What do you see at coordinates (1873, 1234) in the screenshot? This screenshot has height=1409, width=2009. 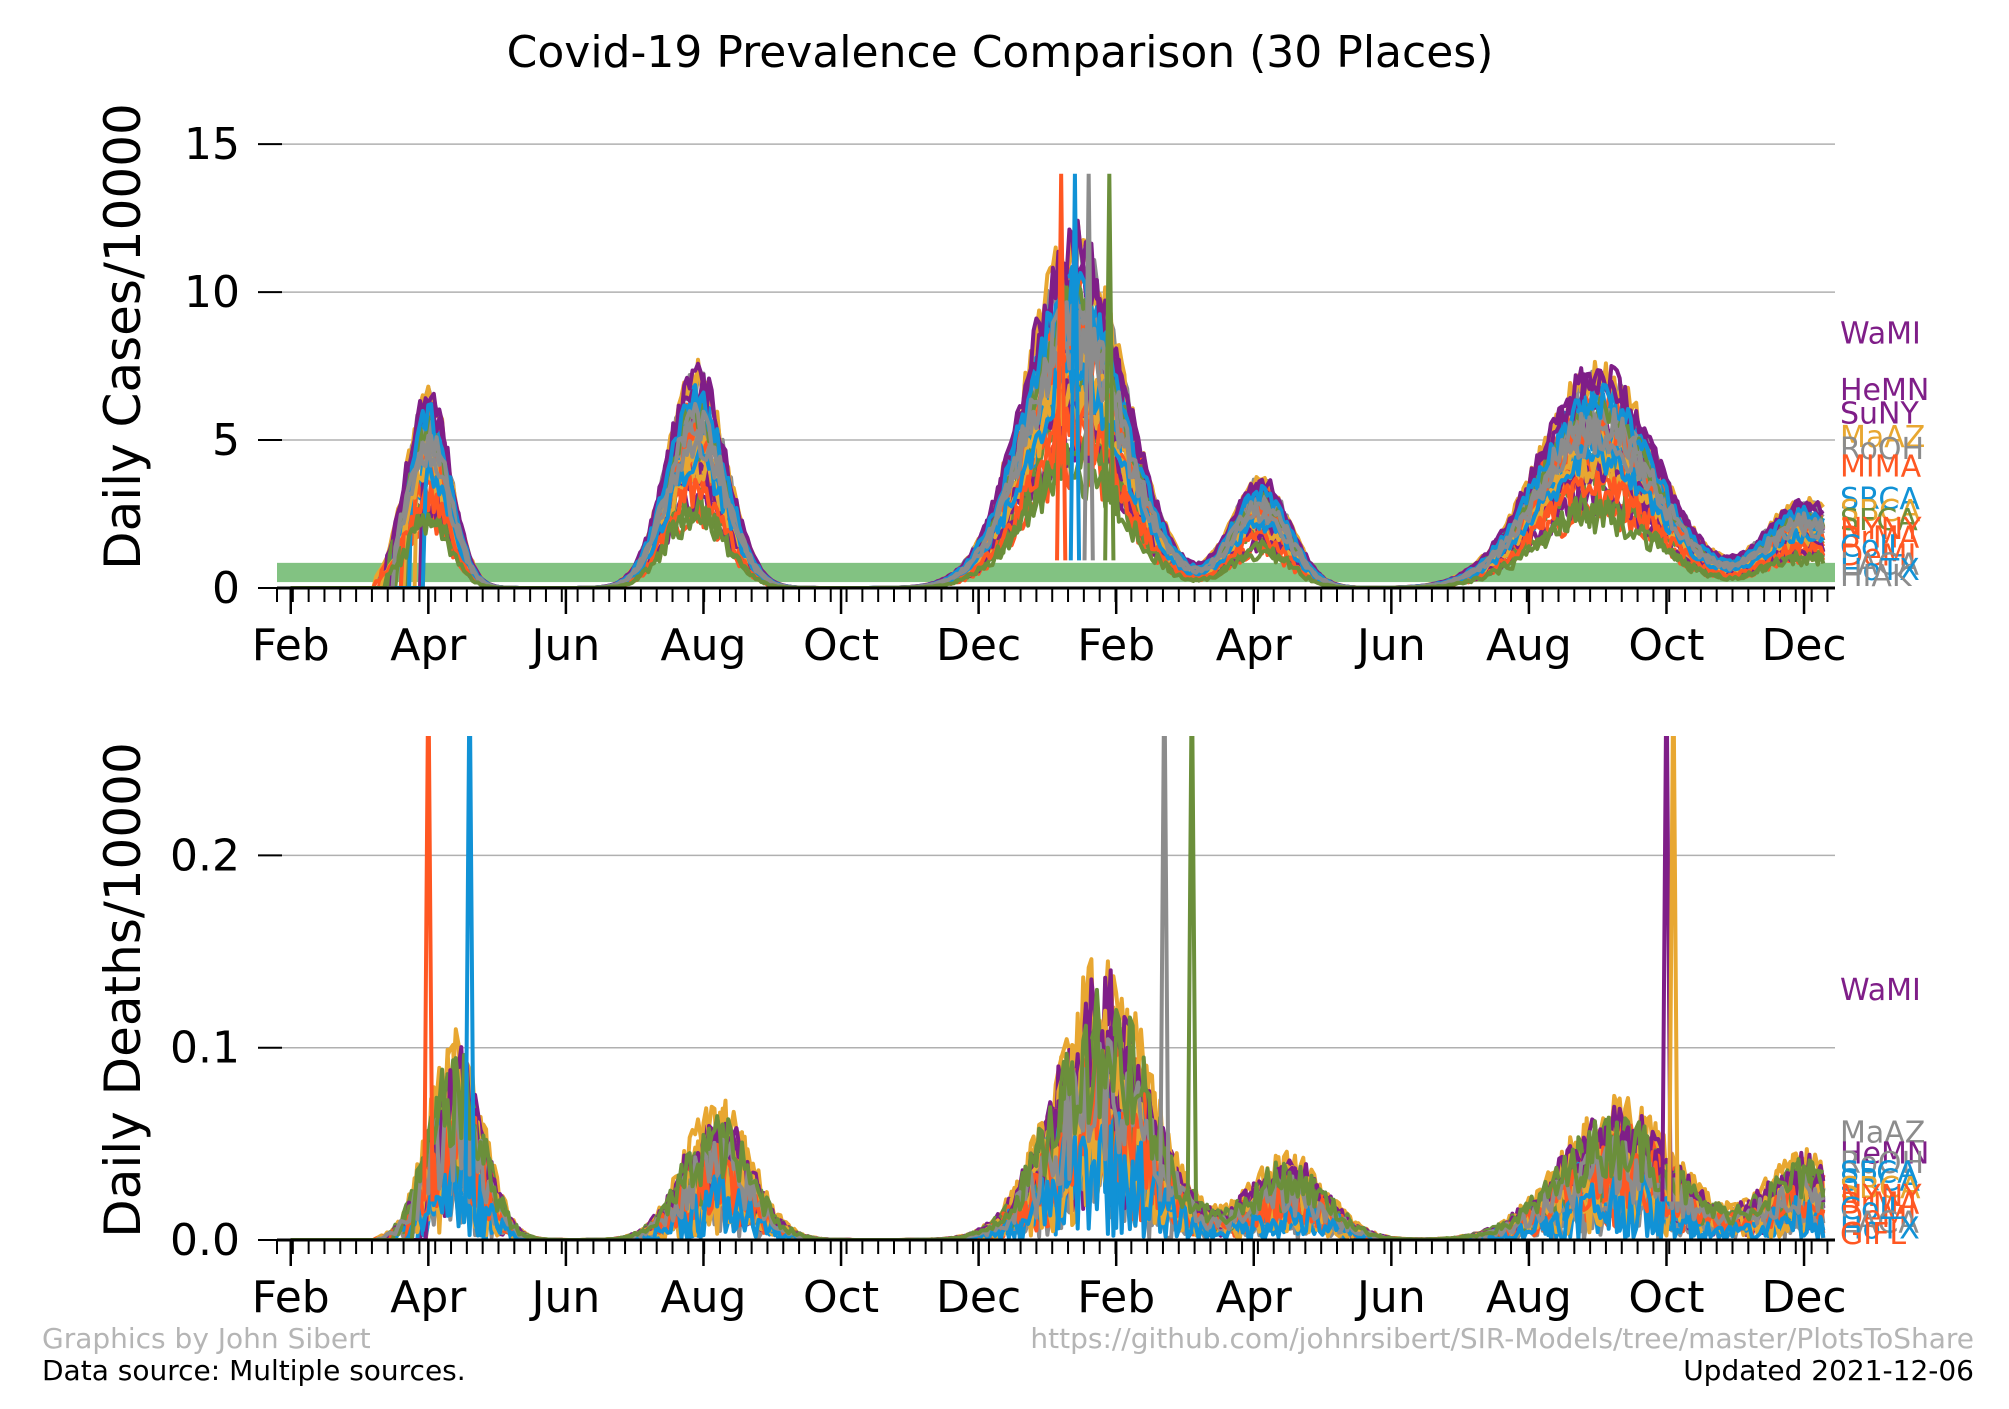 I see `series-end-label: GIFL` at bounding box center [1873, 1234].